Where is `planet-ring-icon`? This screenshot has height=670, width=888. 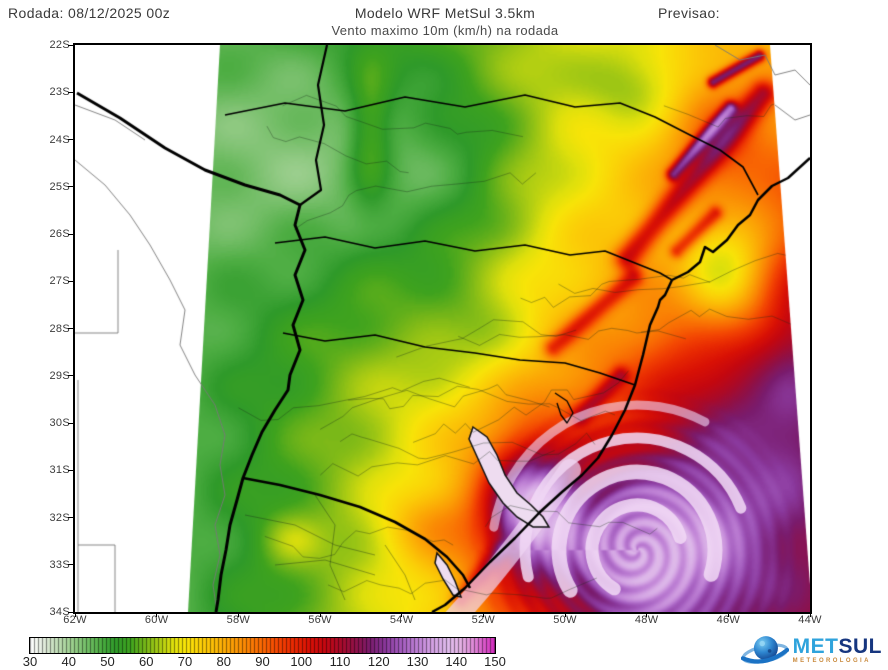
planet-ring-icon is located at coordinates (764, 650).